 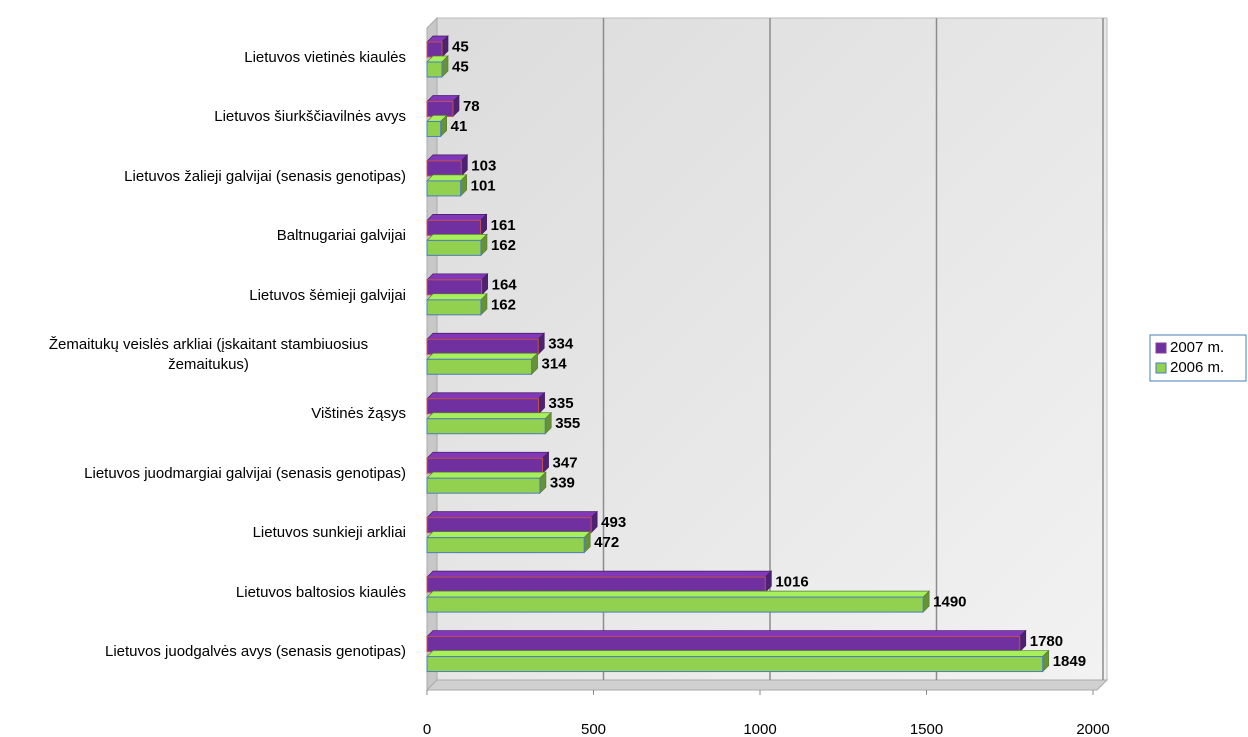 What do you see at coordinates (206, 533) in the screenshot?
I see `category-label-box: Lietuvos sunkieji arkliai` at bounding box center [206, 533].